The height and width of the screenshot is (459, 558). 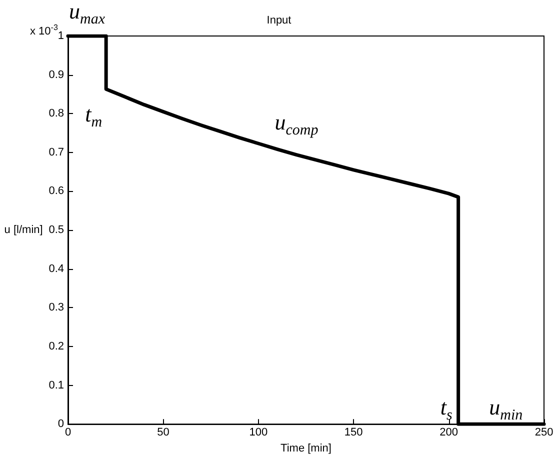 What do you see at coordinates (56, 152) in the screenshot?
I see `y-tick-label: 0.7` at bounding box center [56, 152].